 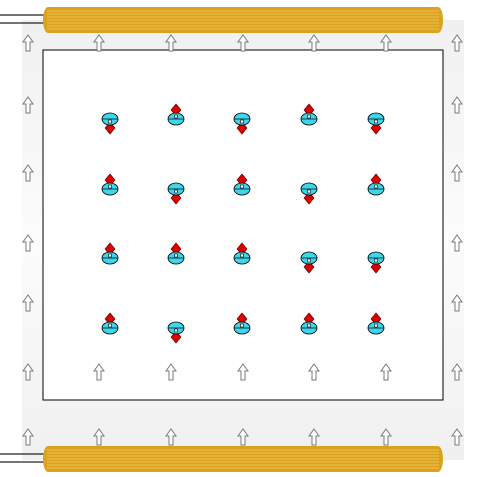 What do you see at coordinates (221, 20) in the screenshot?
I see `top-coil` at bounding box center [221, 20].